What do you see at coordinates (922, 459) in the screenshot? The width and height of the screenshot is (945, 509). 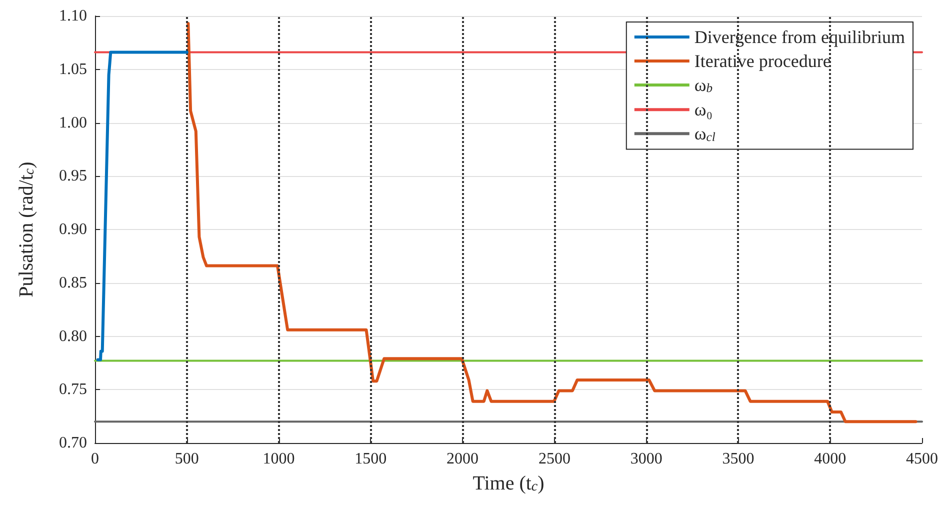 I see `x-tick-label: 4500` at bounding box center [922, 459].